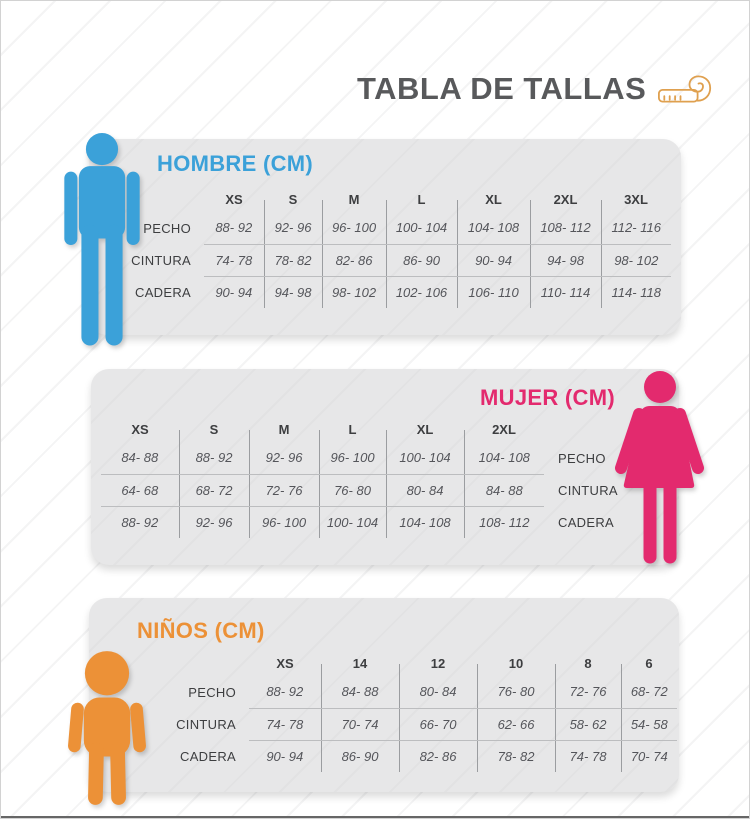 This screenshot has width=750, height=819. I want to click on size-header: S, so click(292, 199).